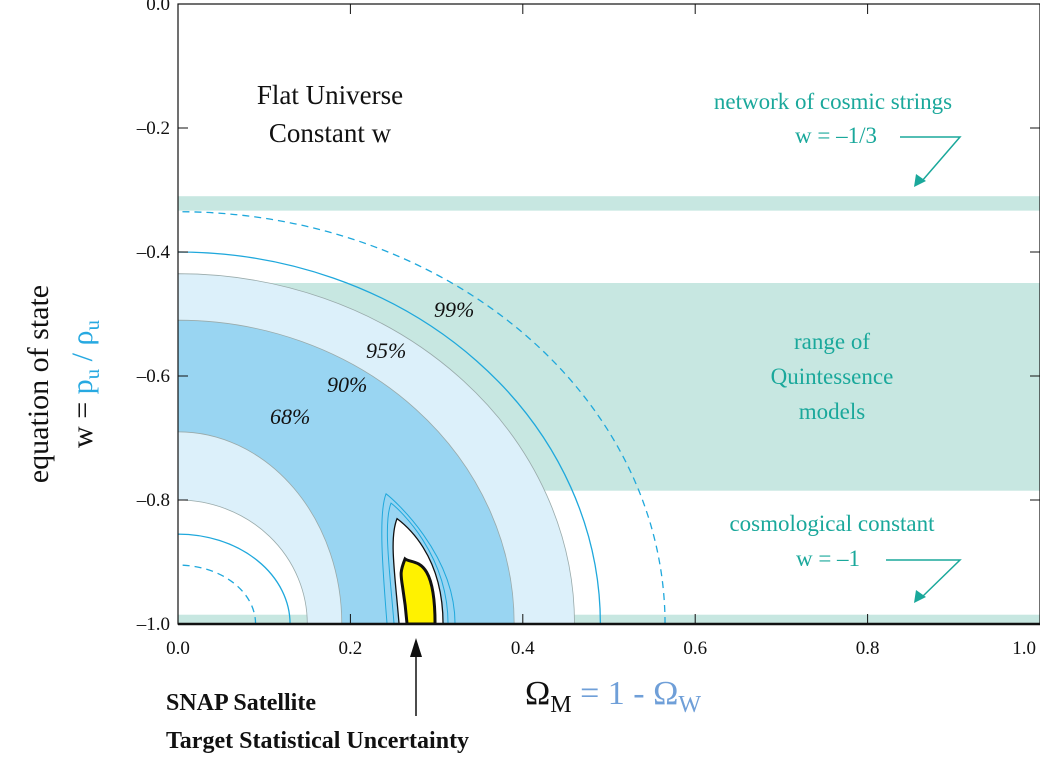 This screenshot has width=1040, height=763. Describe the element at coordinates (832, 341) in the screenshot. I see `band-label-quintessence-1: range of` at that location.